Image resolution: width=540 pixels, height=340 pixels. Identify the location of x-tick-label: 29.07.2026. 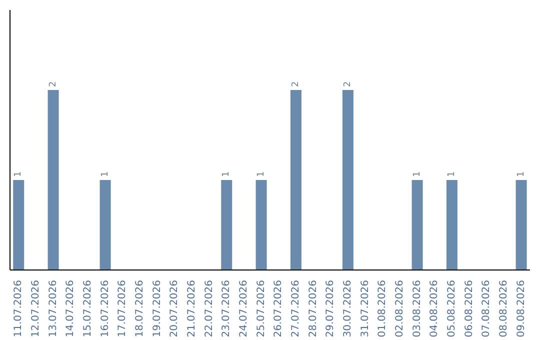
(330, 309).